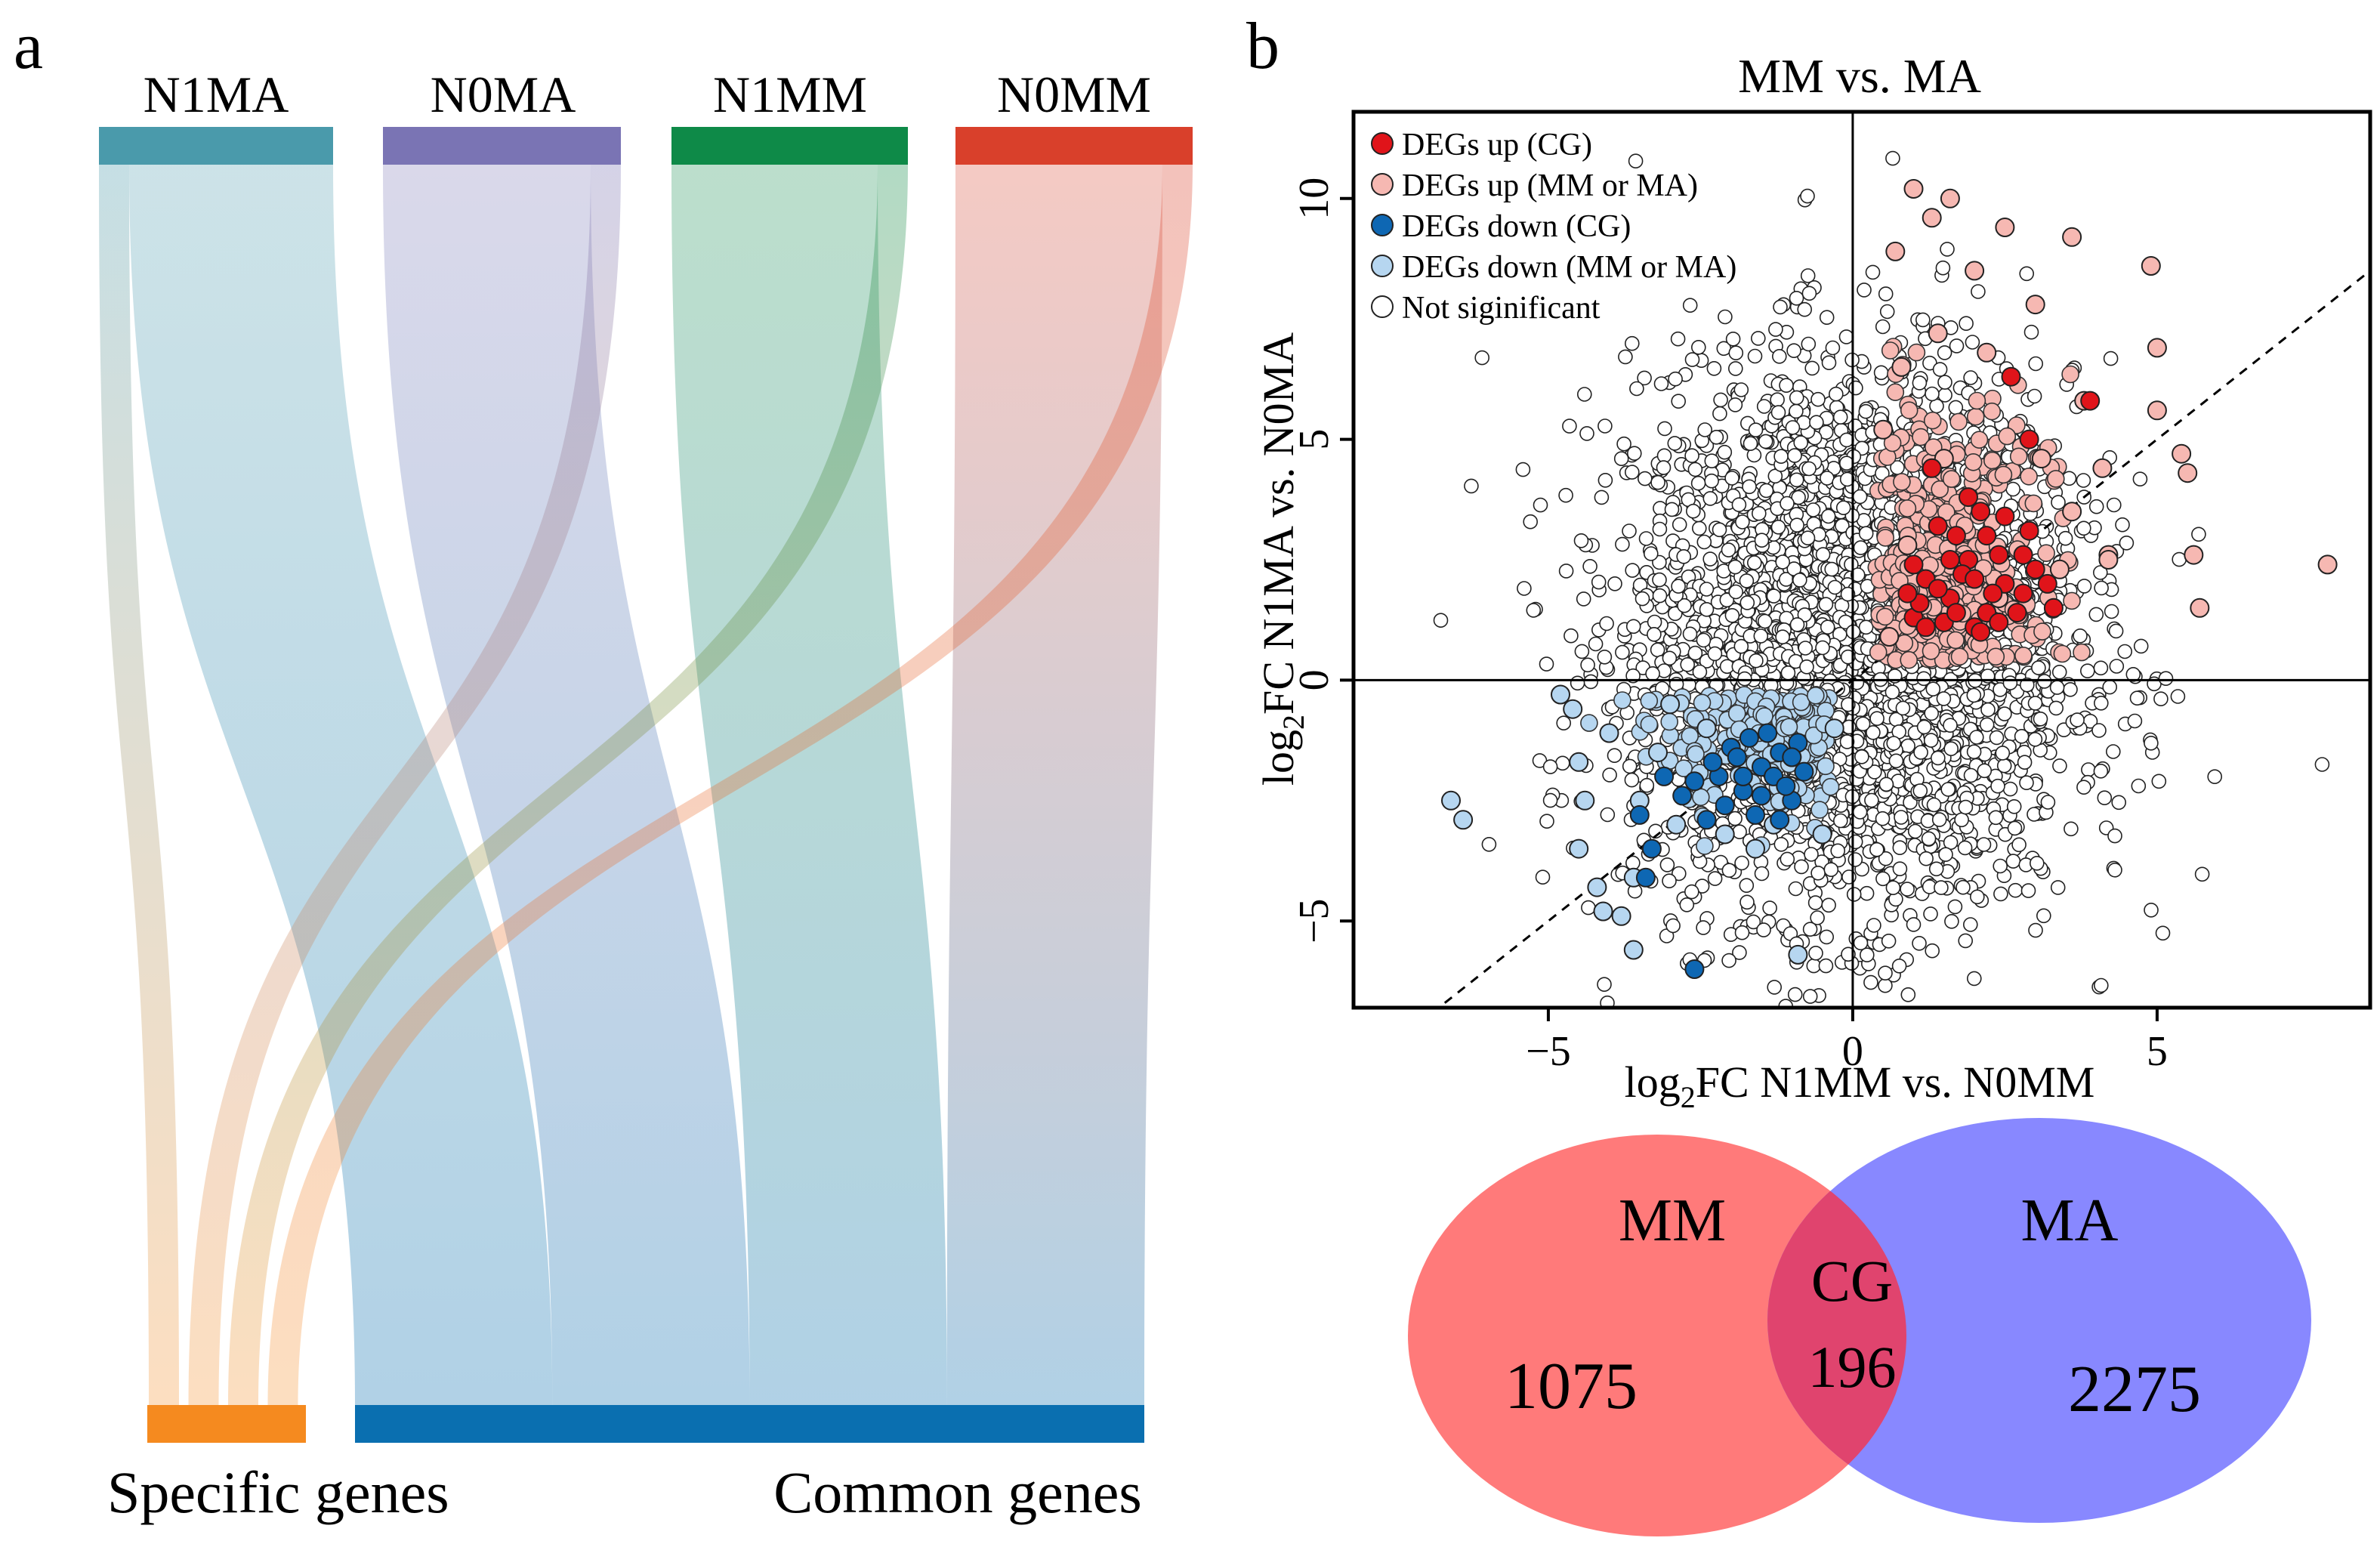 The image size is (2380, 1544). I want to click on sankey-top-nodes: N1MA N0MA N1MM N0MM, so click(646, 115).